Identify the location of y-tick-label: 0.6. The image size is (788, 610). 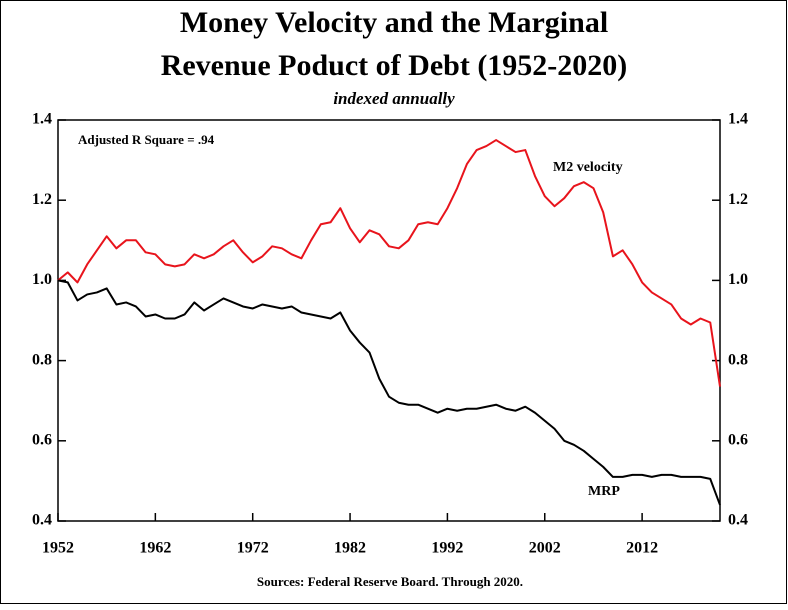
(42, 439).